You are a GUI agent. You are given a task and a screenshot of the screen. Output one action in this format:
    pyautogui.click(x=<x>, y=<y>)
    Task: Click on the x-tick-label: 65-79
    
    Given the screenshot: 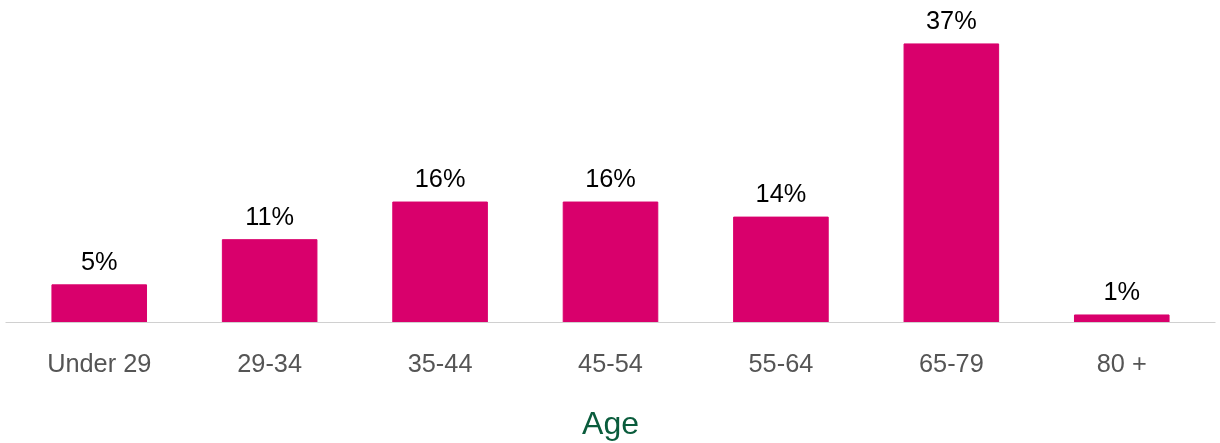 What is the action you would take?
    pyautogui.click(x=951, y=362)
    